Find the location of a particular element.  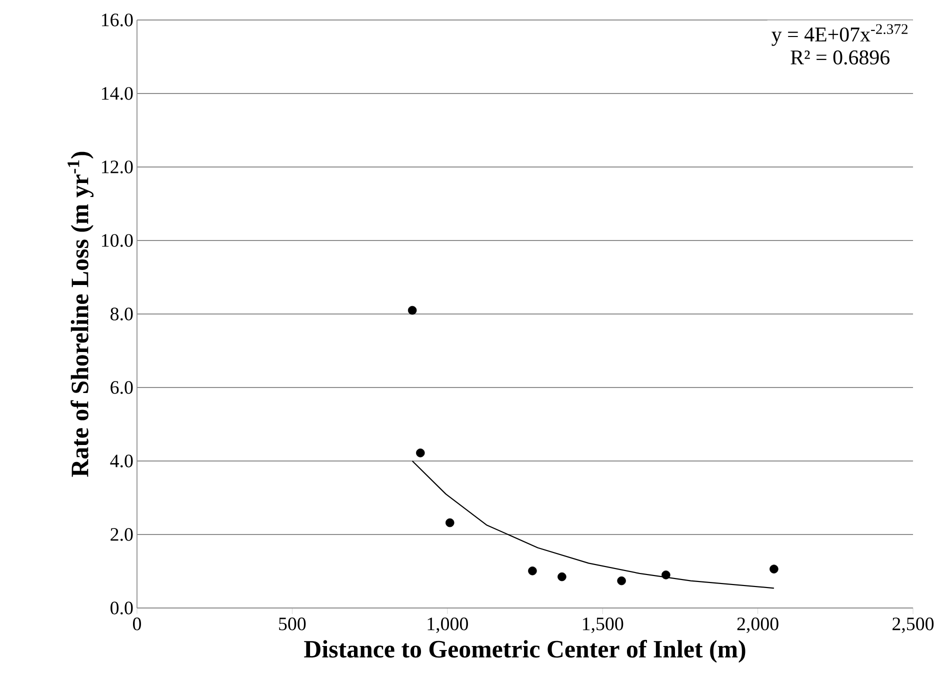

x-axis-title: Distance to Geometric Center of Inlet (m) is located at coordinates (525, 651).